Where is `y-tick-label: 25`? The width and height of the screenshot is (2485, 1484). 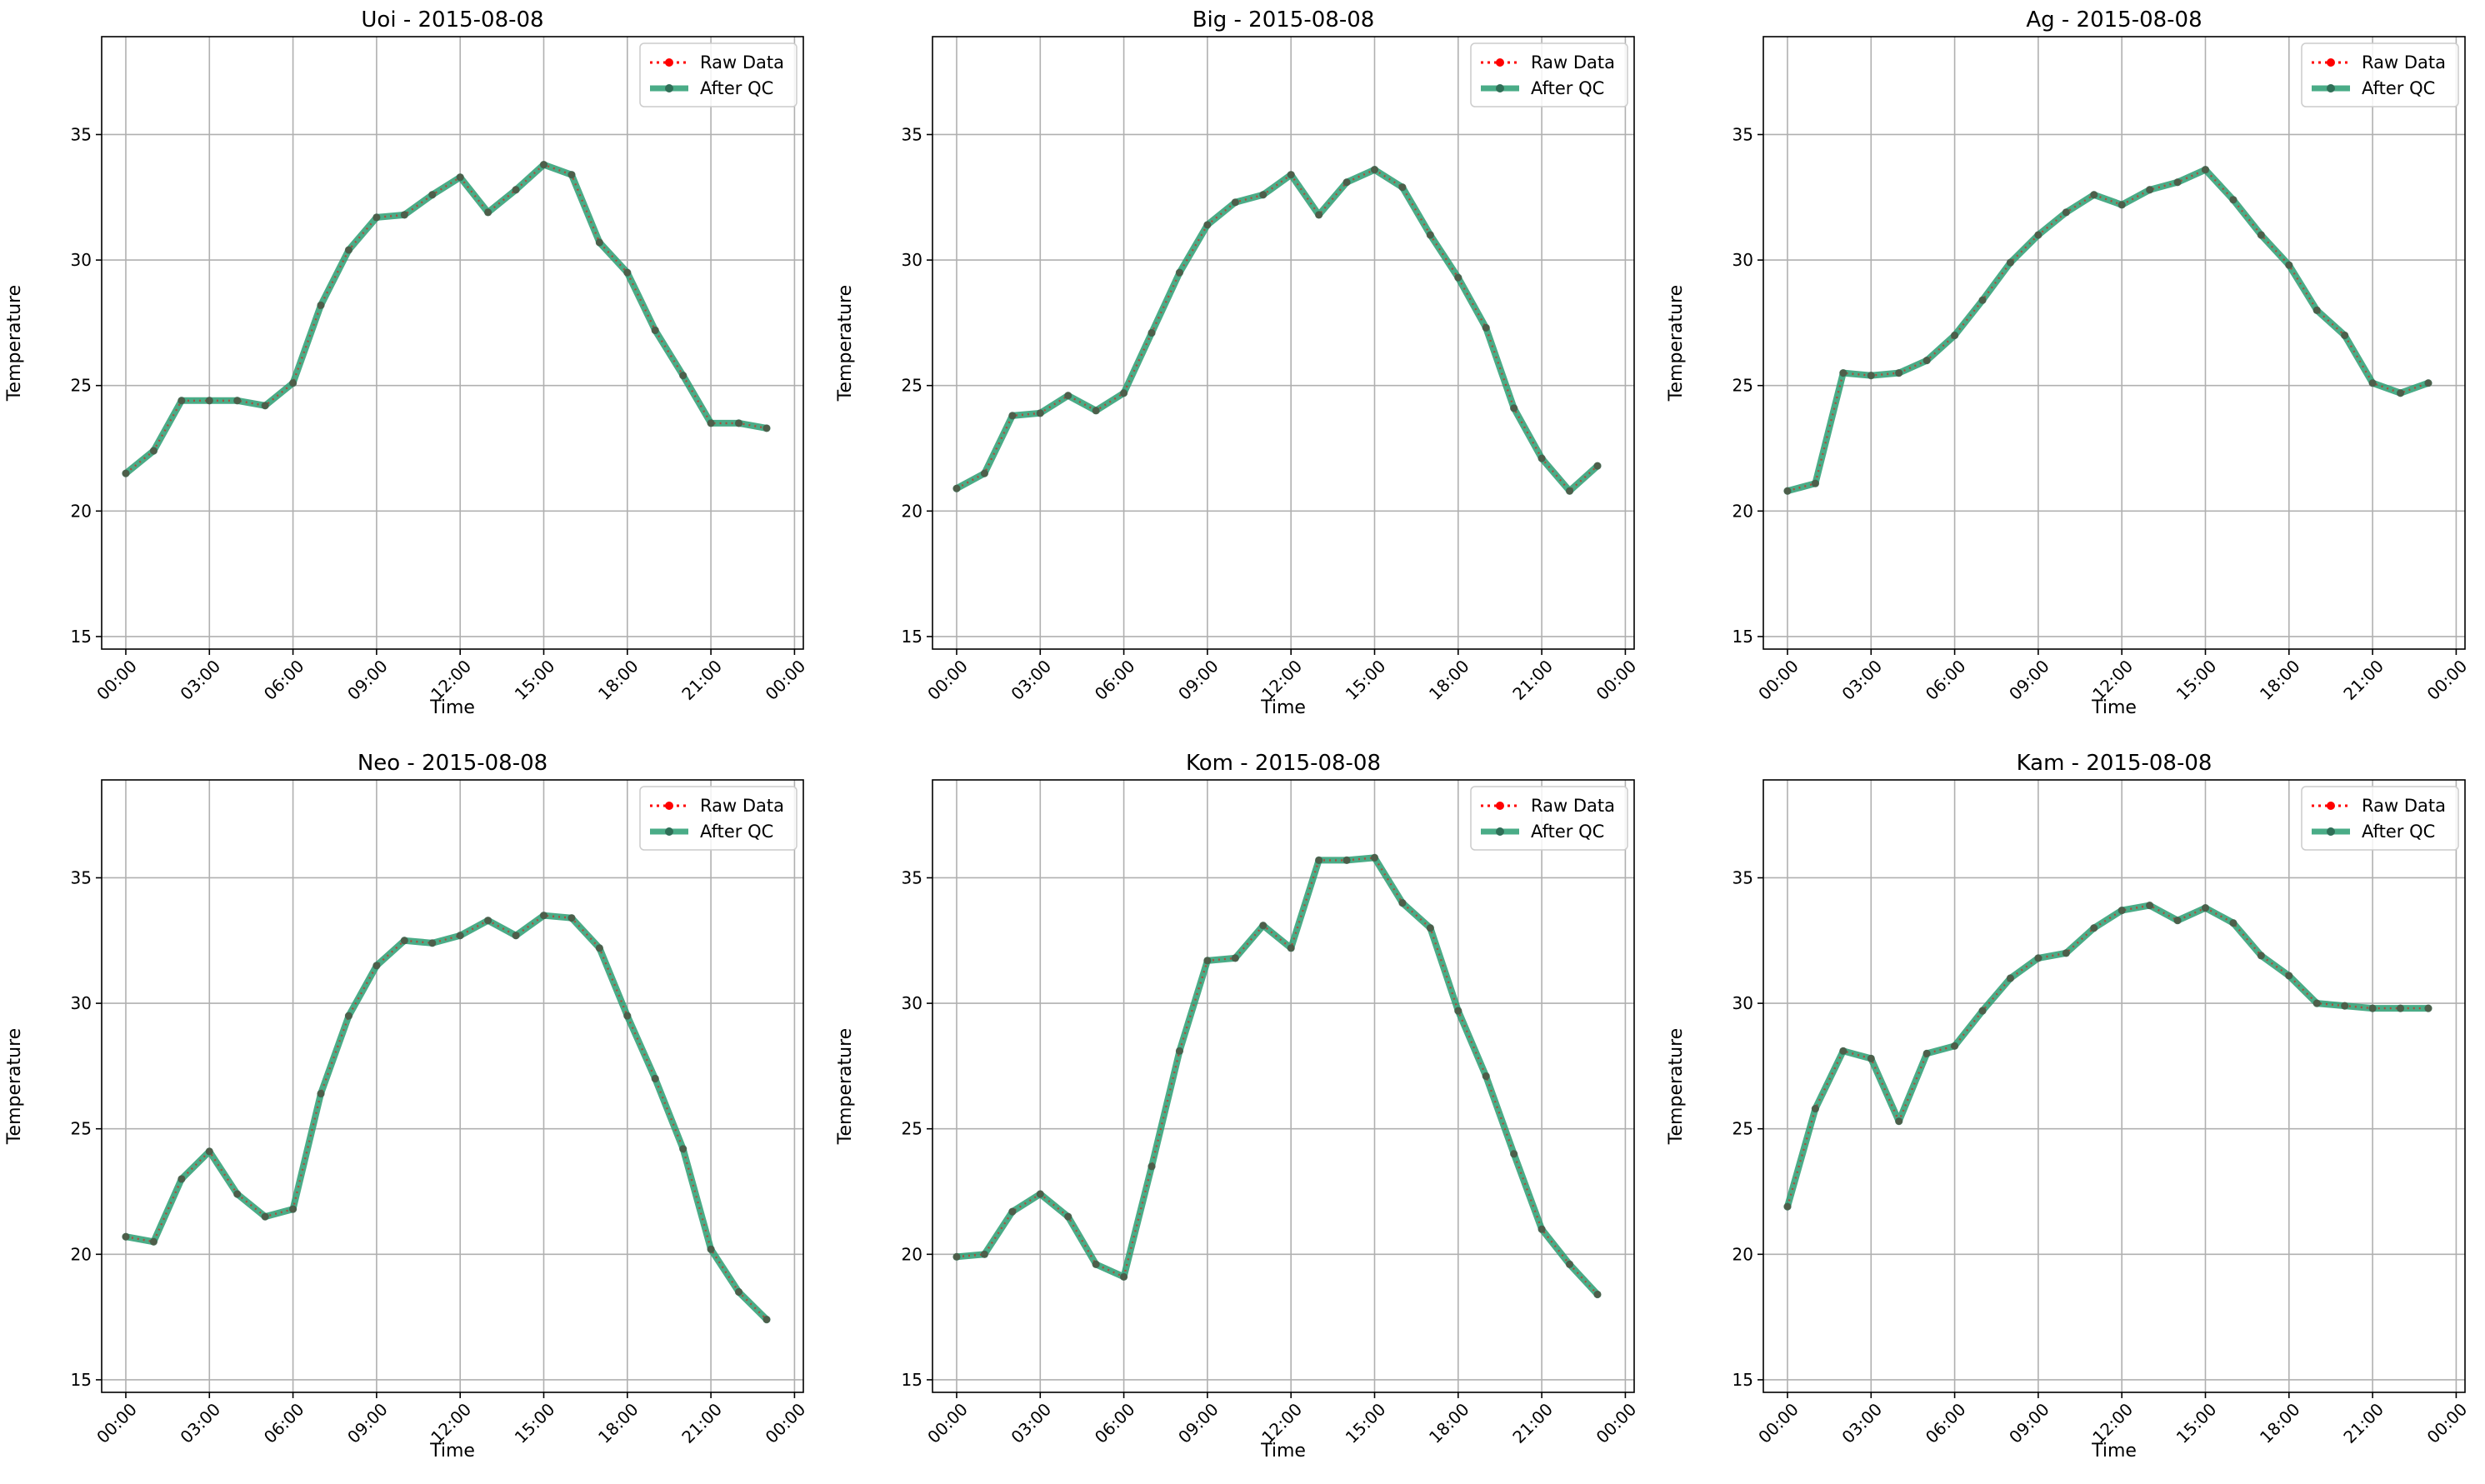 y-tick-label: 25 is located at coordinates (81, 1129).